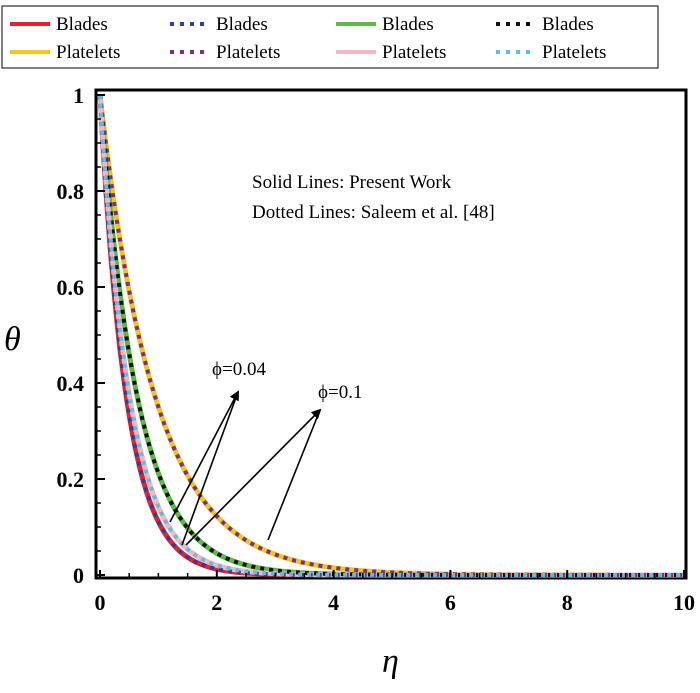 This screenshot has height=693, width=700. What do you see at coordinates (373, 212) in the screenshot?
I see `annotation-dotted: Dotted Lines: Saleem et al. [48]` at bounding box center [373, 212].